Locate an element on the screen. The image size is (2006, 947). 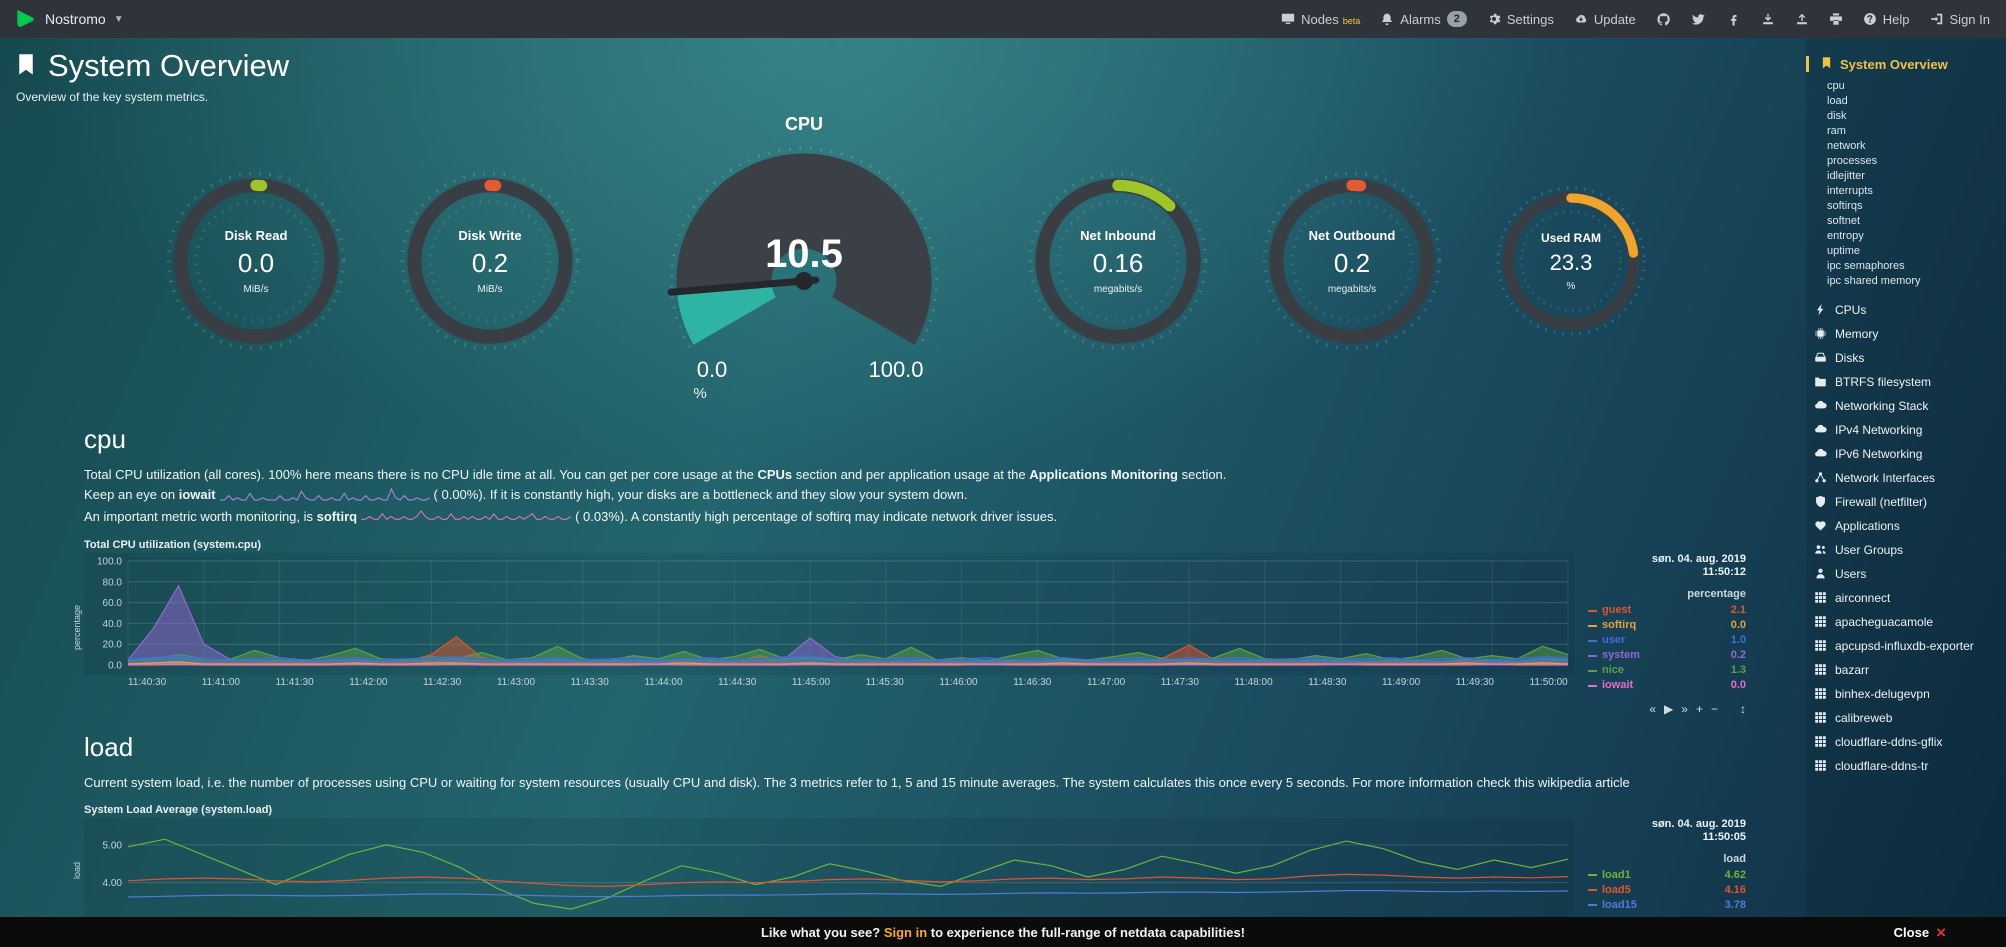
sidebar-item-label: apcupsd-influxdb-exporter is located at coordinates (1904, 645).